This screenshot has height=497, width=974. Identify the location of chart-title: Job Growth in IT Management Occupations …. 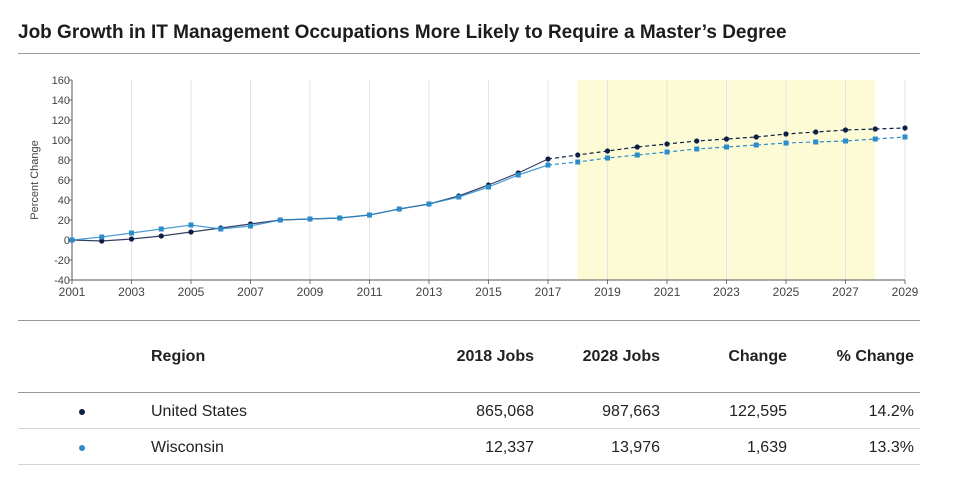
(402, 32).